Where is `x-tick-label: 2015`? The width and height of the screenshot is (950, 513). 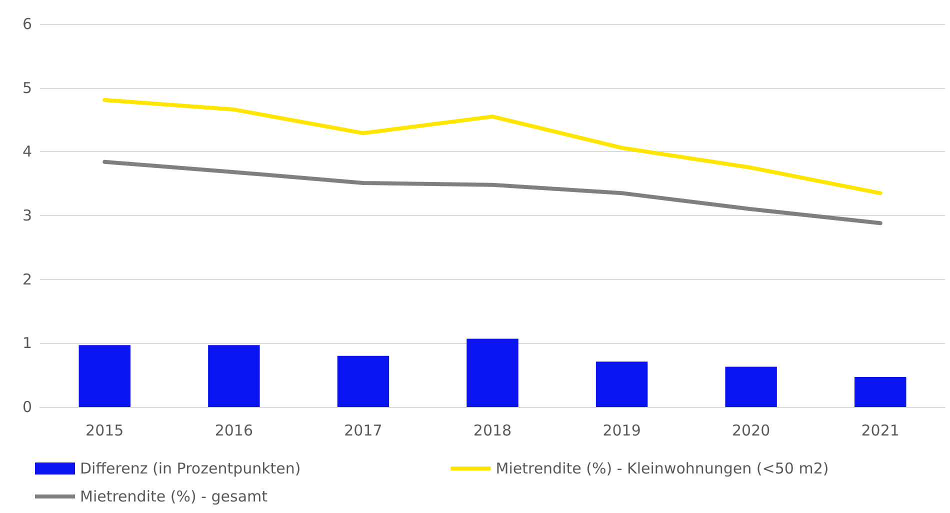
x-tick-label: 2015 is located at coordinates (105, 431).